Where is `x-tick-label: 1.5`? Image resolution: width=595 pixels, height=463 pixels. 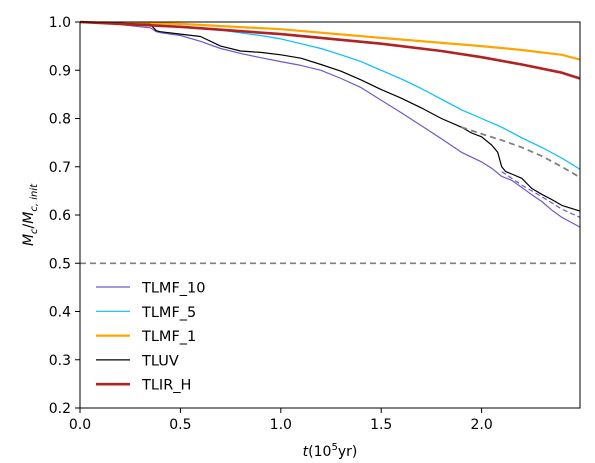 x-tick-label: 1.5 is located at coordinates (381, 425).